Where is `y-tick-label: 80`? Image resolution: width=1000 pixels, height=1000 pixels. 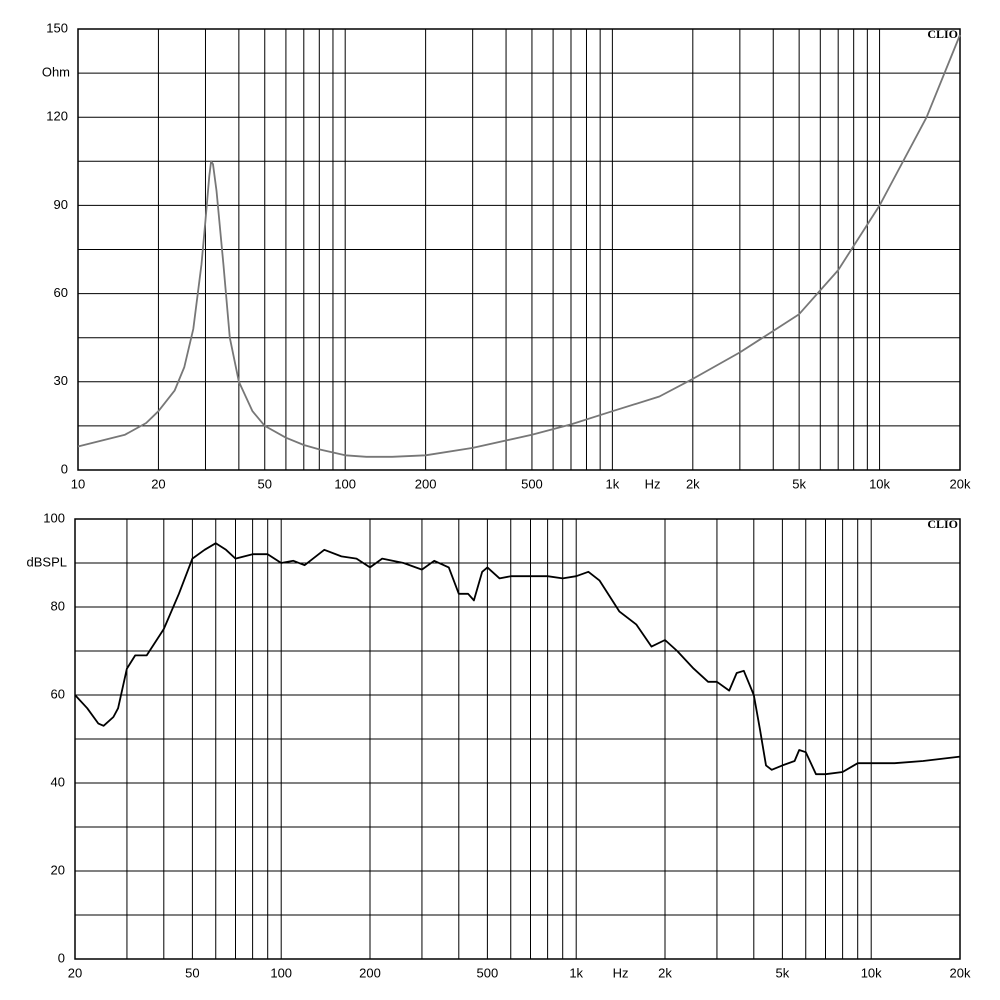
y-tick-label: 80 is located at coordinates (58, 605).